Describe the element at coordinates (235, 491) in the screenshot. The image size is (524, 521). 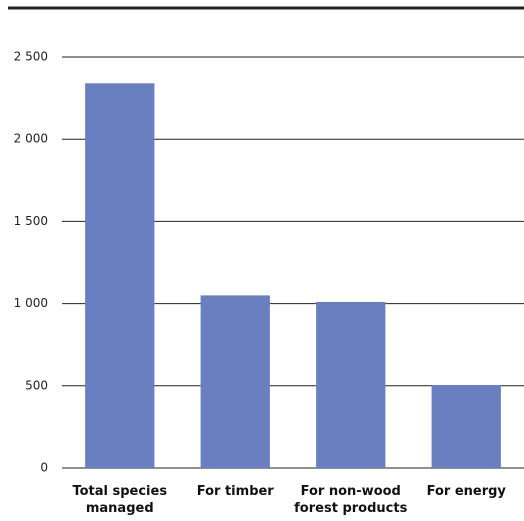
I see `x-tick-label: For timber` at that location.